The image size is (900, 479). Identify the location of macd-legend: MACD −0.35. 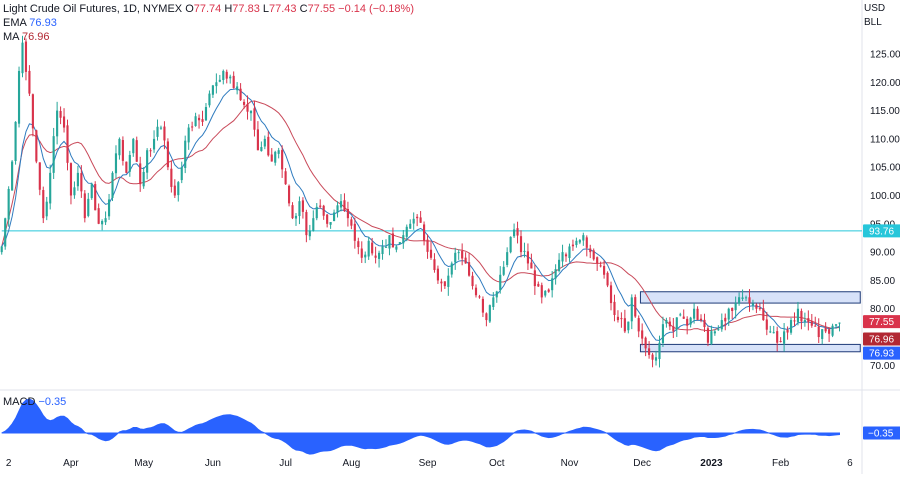
(34, 402).